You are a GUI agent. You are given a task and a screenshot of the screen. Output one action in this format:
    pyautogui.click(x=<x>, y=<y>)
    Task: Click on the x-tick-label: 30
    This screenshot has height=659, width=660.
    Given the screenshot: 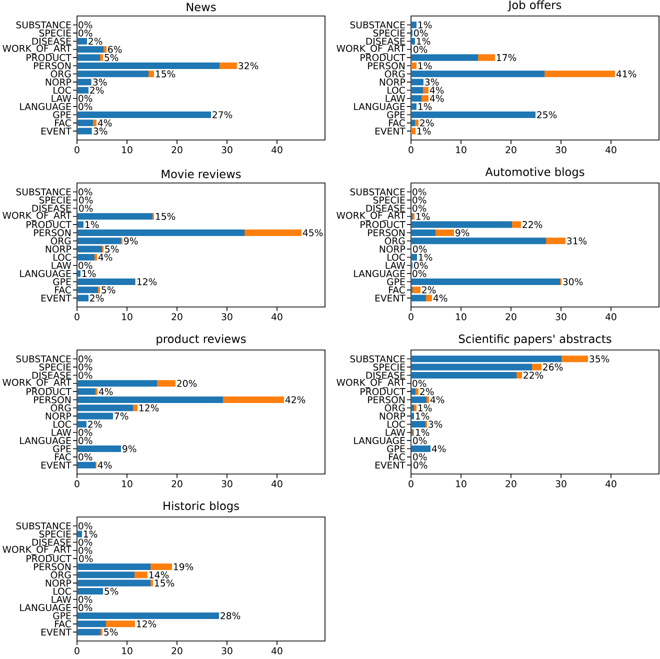 What is the action you would take?
    pyautogui.click(x=561, y=316)
    